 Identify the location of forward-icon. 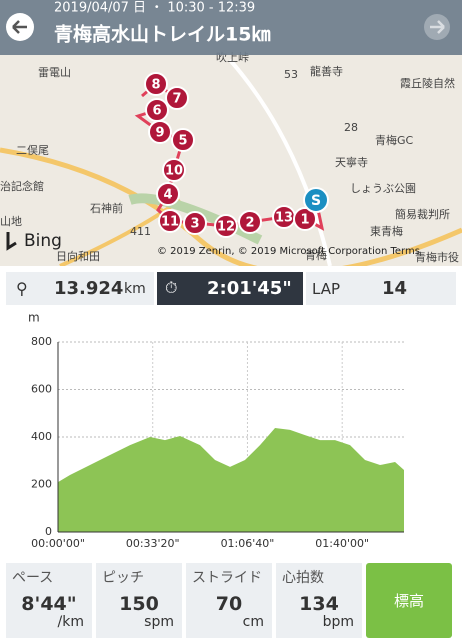
(437, 27).